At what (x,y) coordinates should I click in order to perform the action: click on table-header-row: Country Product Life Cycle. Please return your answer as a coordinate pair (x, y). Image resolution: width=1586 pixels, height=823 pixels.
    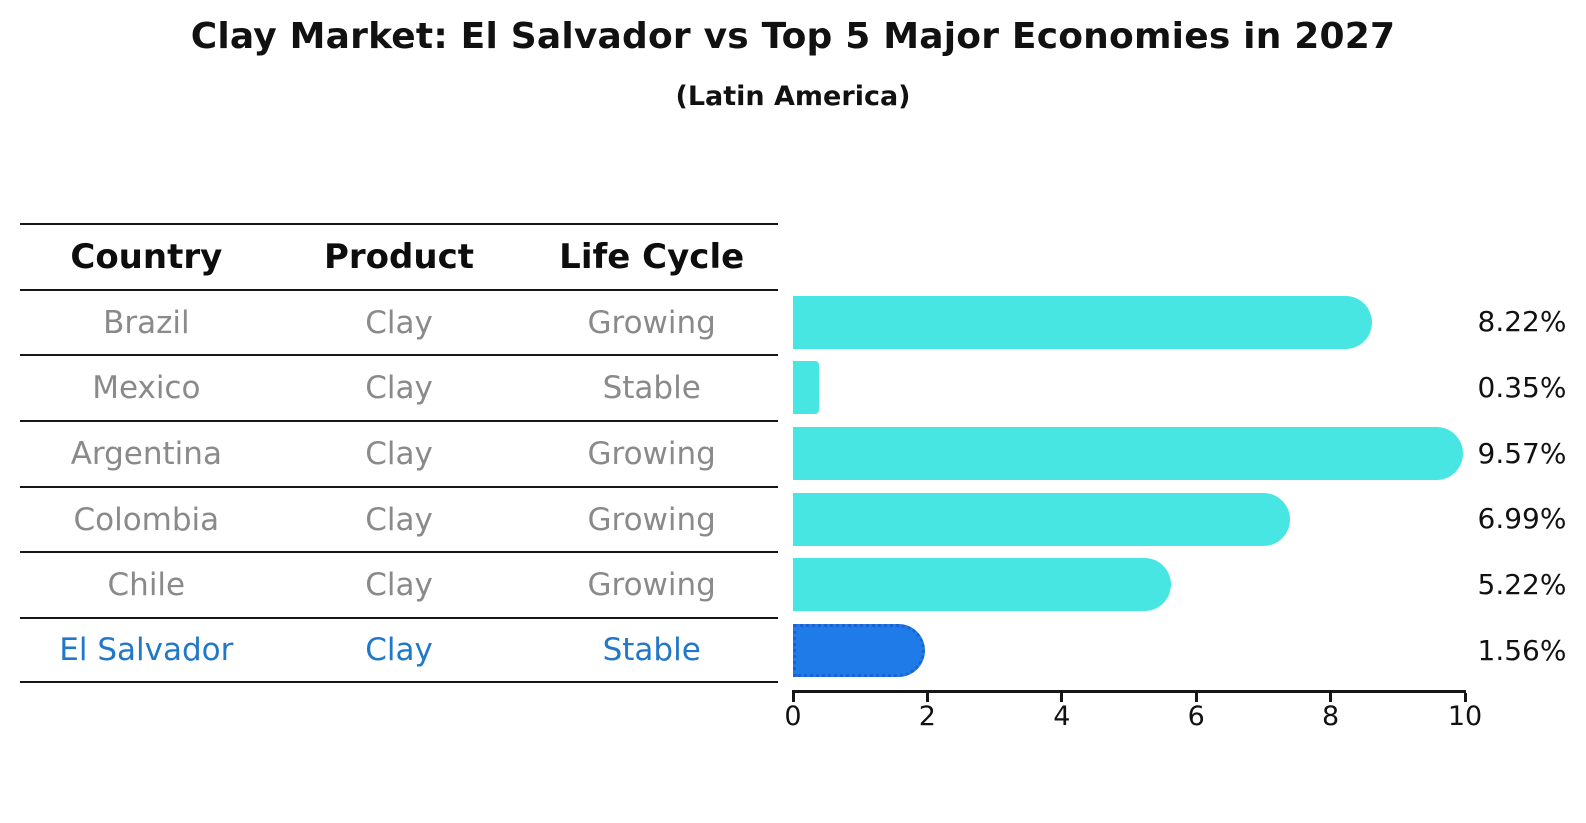
    Looking at the image, I should click on (399, 256).